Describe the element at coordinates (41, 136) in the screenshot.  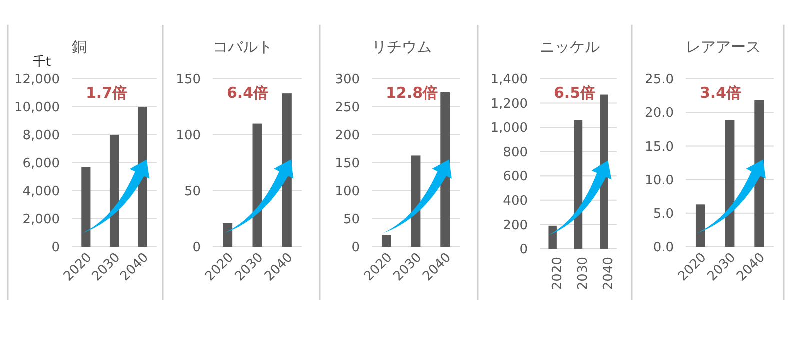
I see `y-tick-label: 8,000` at that location.